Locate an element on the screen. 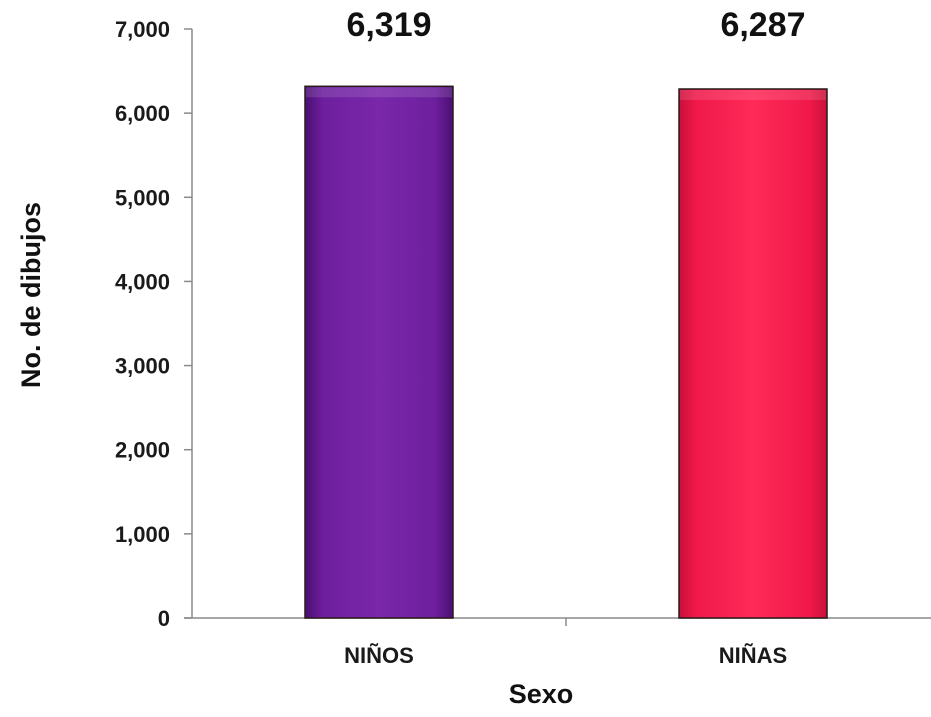 This screenshot has height=717, width=931. y-tick-label: 4,000 is located at coordinates (142, 281).